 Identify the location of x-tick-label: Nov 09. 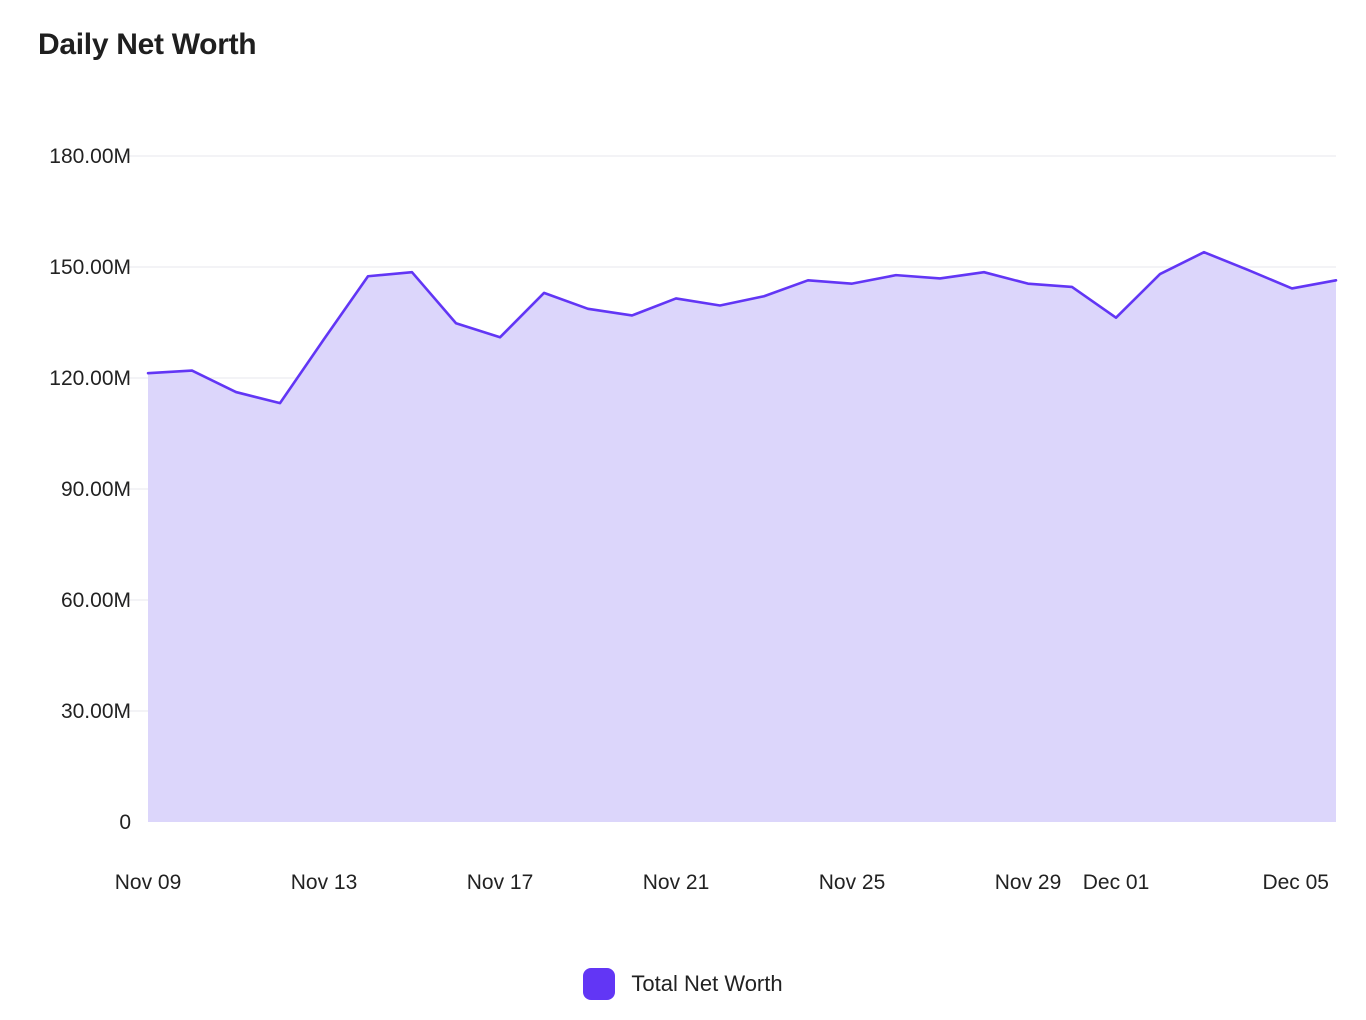
(148, 882).